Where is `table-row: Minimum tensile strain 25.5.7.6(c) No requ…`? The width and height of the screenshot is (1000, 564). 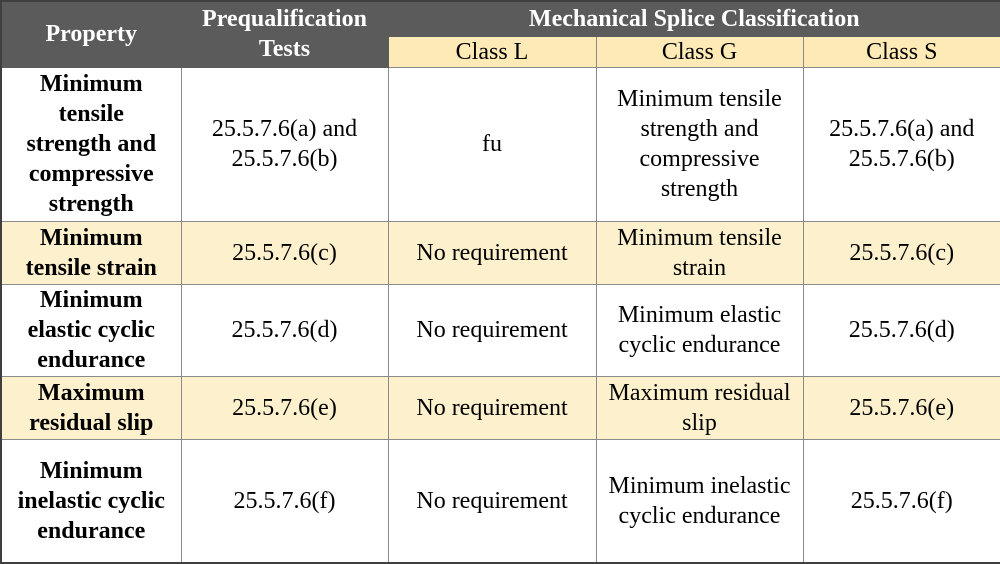 table-row: Minimum tensile strain 25.5.7.6(c) No requ… is located at coordinates (500, 252).